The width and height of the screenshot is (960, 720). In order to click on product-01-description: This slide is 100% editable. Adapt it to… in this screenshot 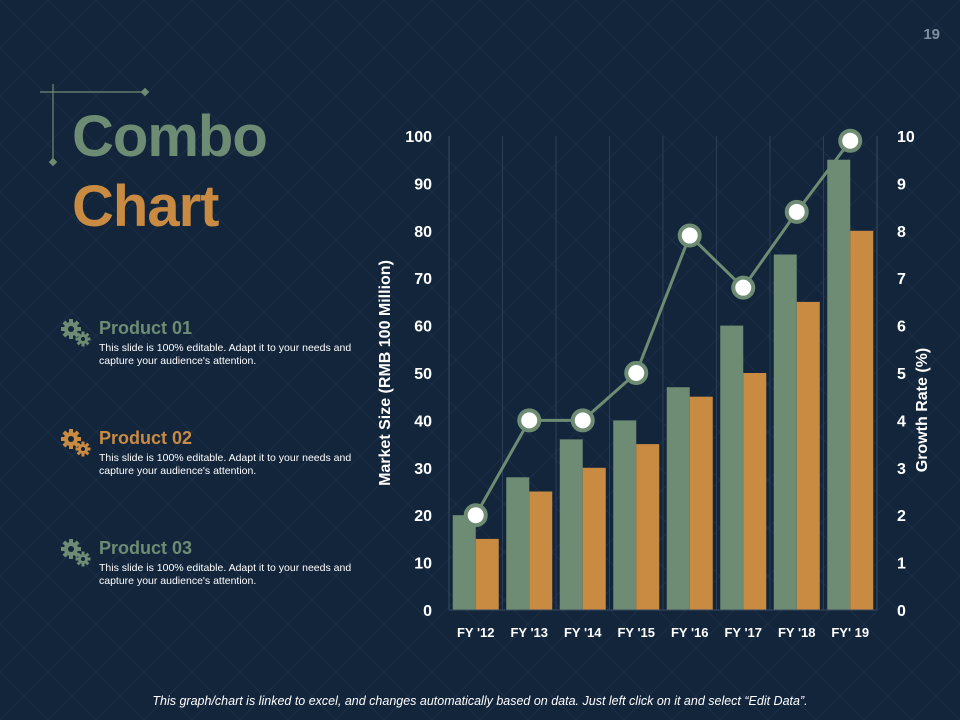, I will do `click(225, 354)`.